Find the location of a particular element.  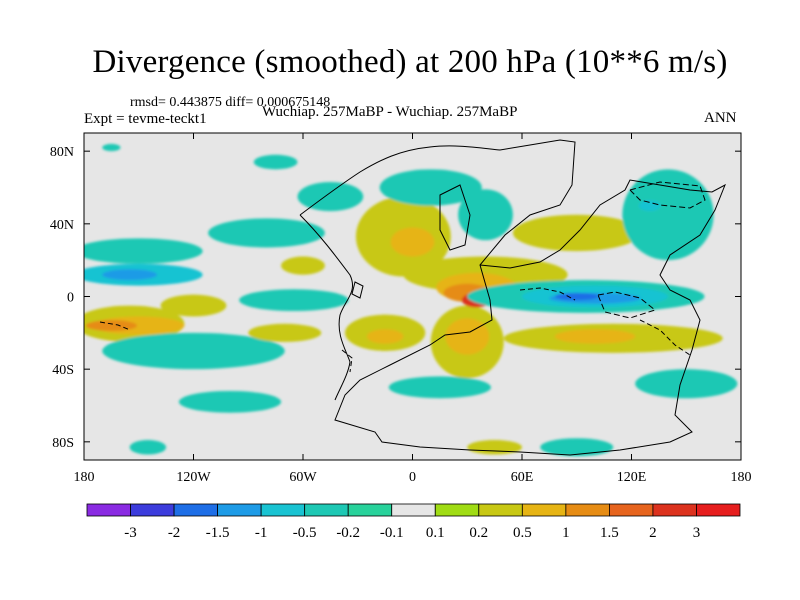

colorbar-label: 0.1 is located at coordinates (435, 533).